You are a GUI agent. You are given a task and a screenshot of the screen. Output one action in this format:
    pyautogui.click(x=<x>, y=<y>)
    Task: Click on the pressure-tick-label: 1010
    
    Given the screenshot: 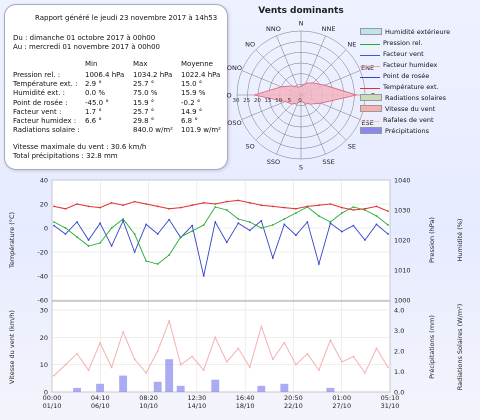 What is the action you would take?
    pyautogui.click(x=402, y=271)
    